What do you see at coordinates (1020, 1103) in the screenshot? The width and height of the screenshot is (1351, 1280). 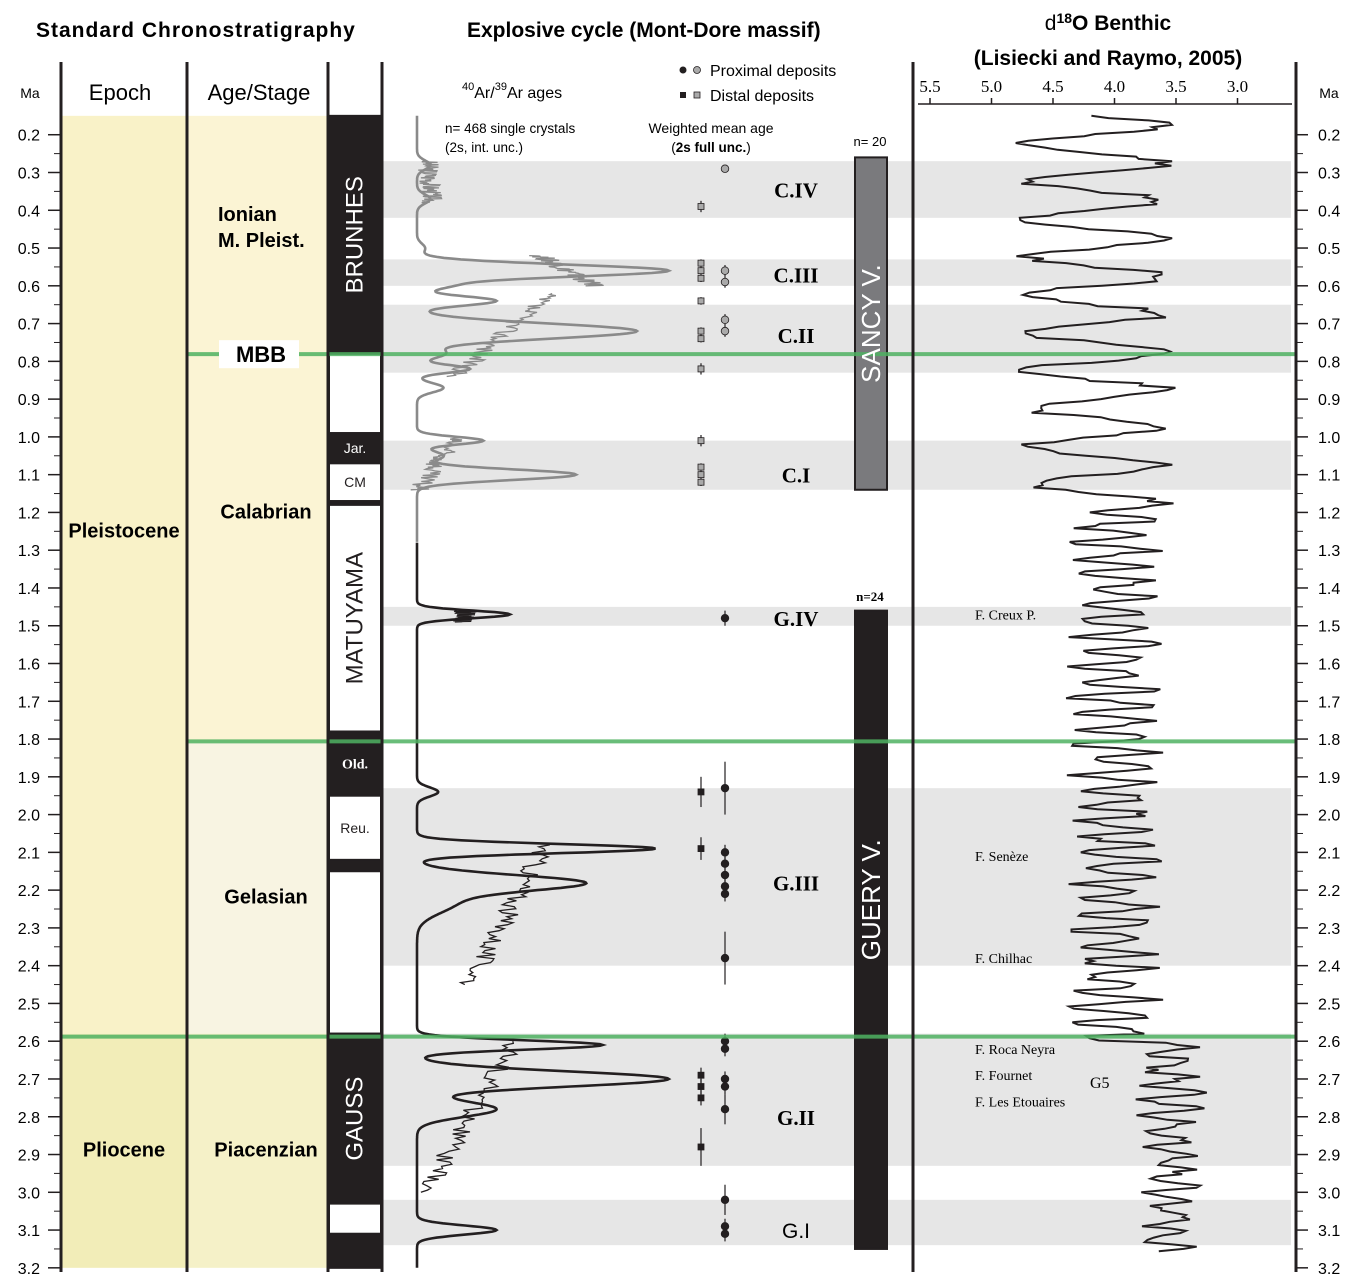 I see `fauna-label-5: F. Les Etouaires` at bounding box center [1020, 1103].